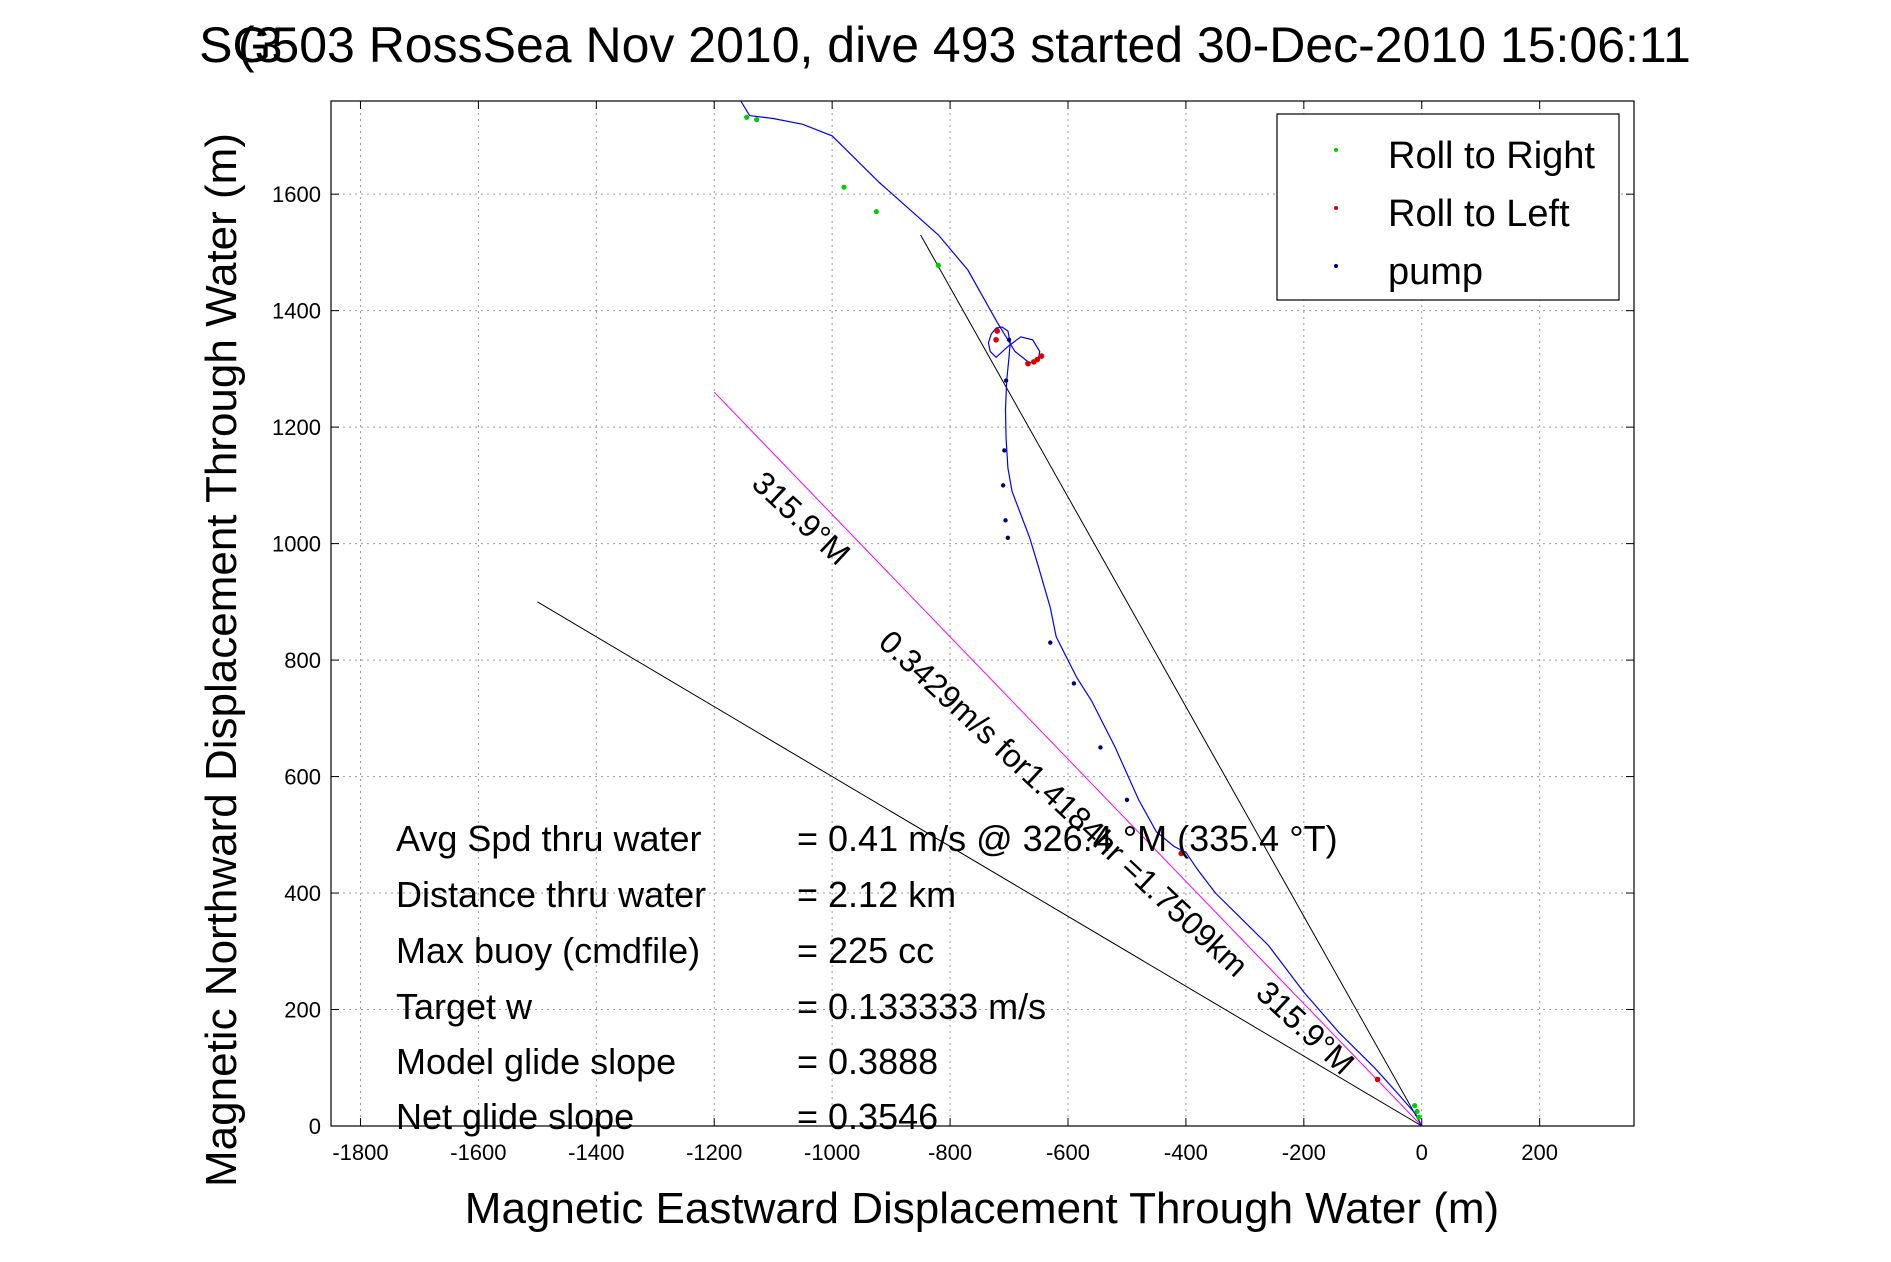  I want to click on legend-box, so click(1448, 207).